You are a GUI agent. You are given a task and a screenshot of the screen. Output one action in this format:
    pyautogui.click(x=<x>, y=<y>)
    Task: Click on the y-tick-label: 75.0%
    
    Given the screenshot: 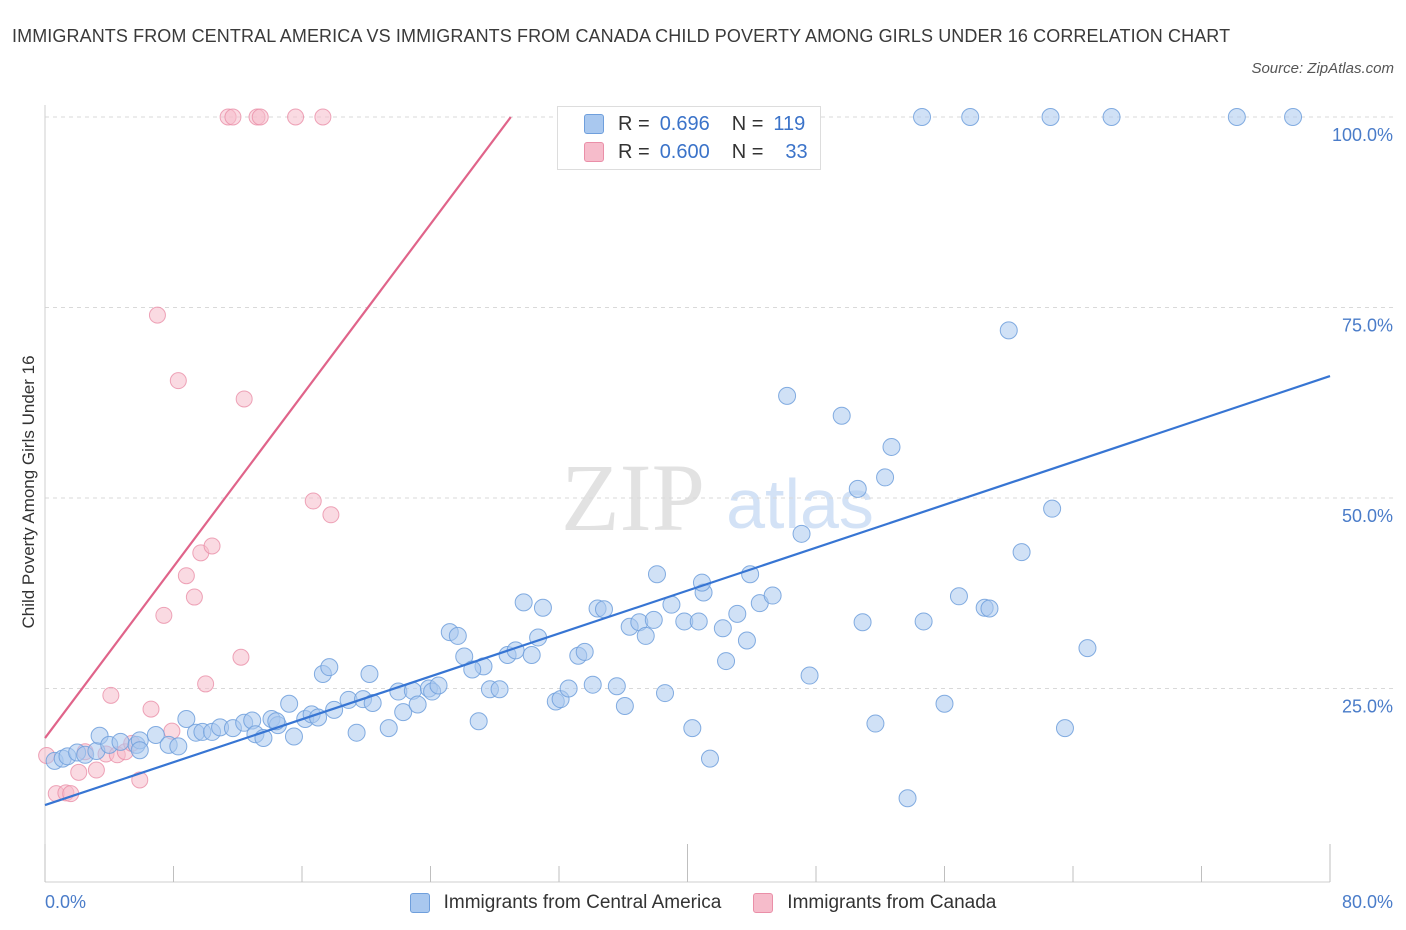 What is the action you would take?
    pyautogui.click(x=1367, y=326)
    